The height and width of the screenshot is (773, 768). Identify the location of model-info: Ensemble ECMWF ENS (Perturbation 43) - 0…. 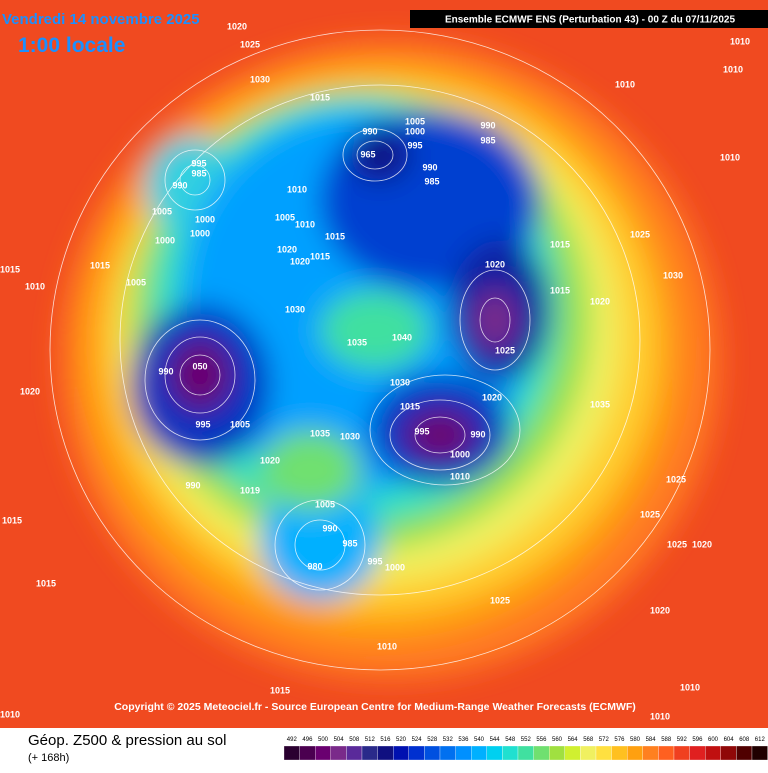
(590, 20).